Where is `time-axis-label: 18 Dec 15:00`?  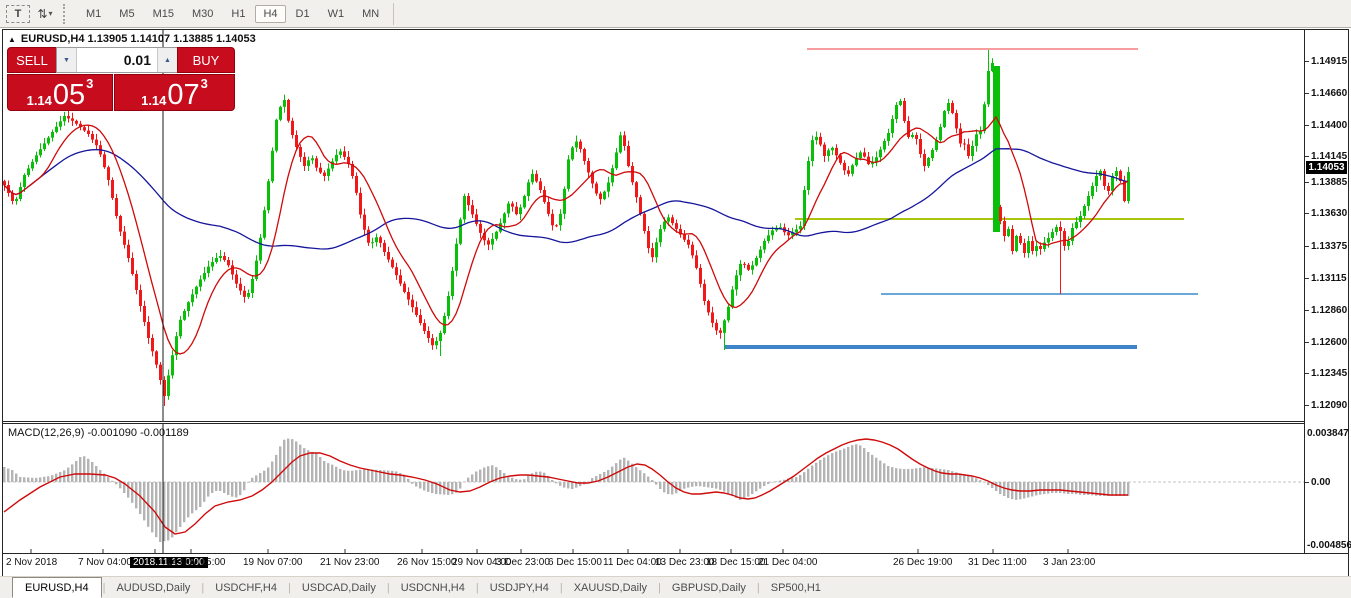
time-axis-label: 18 Dec 15:00 is located at coordinates (736, 562).